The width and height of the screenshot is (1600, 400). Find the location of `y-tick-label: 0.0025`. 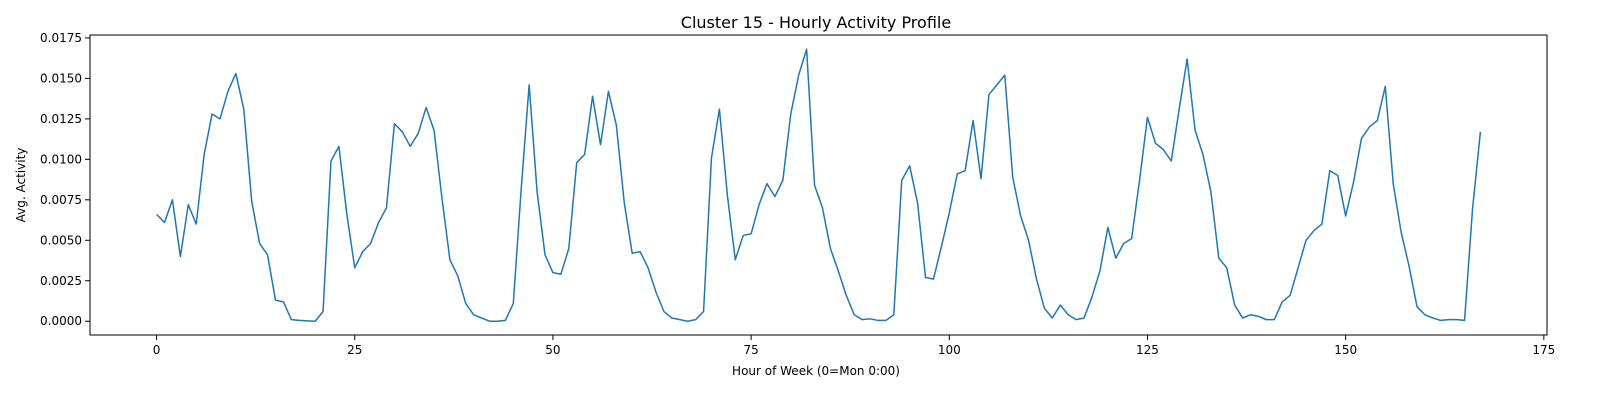

y-tick-label: 0.0025 is located at coordinates (61, 281).